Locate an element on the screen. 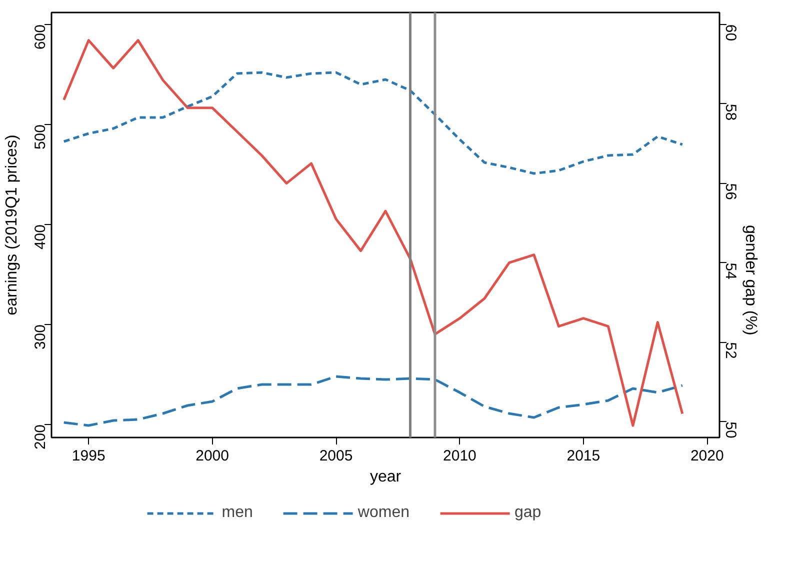 This screenshot has width=792, height=562. y-tick-label: 600 is located at coordinates (40, 37).